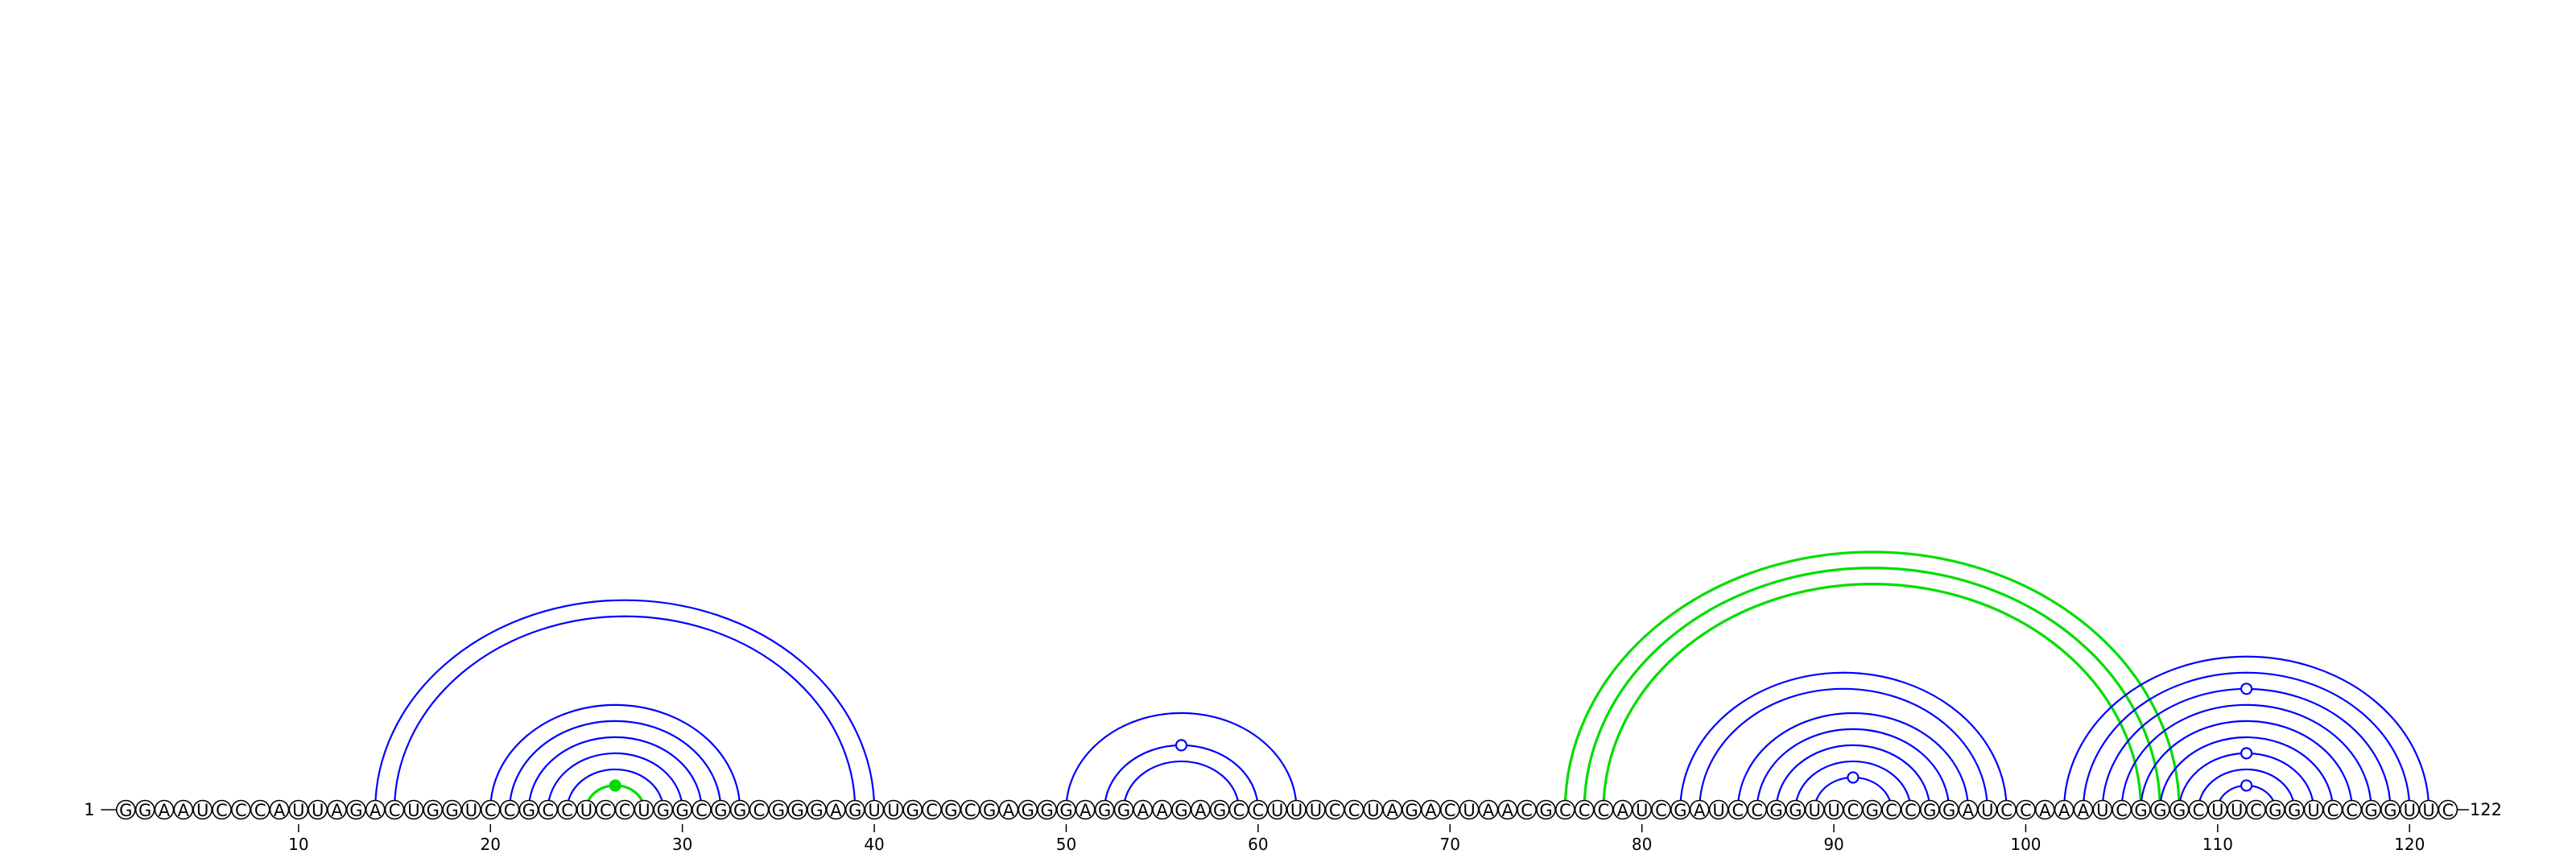 This screenshot has width=2576, height=858. Describe the element at coordinates (2025, 845) in the screenshot. I see `position-tick-label: 100` at that location.